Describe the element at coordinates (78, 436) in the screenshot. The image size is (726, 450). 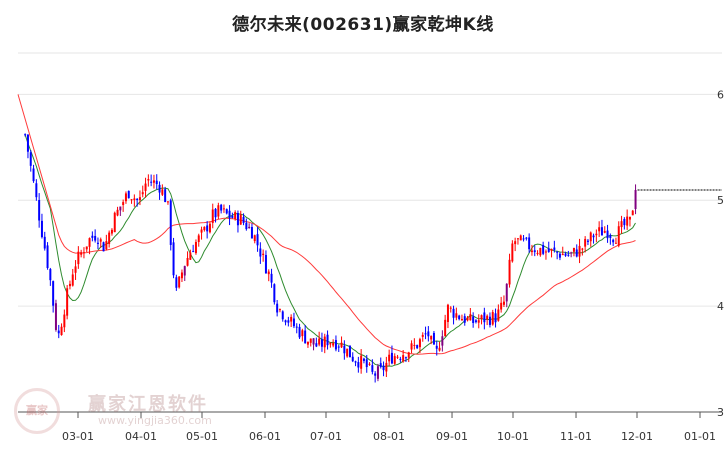
I see `x-tick-label-03-01: 03-01` at that location.